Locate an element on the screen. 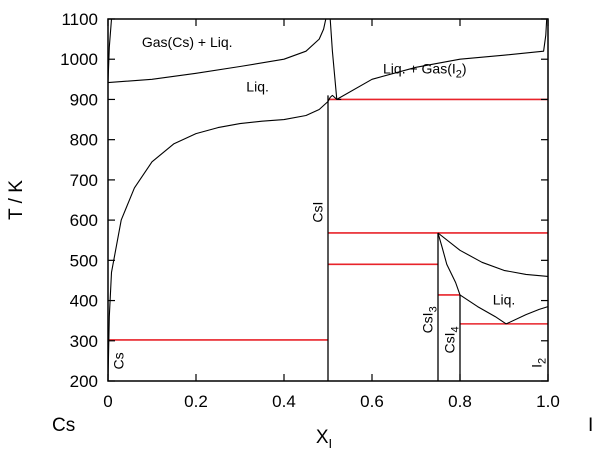 This screenshot has width=600, height=457. region-label-text: Liq. + Gas( is located at coordinates (417, 68).